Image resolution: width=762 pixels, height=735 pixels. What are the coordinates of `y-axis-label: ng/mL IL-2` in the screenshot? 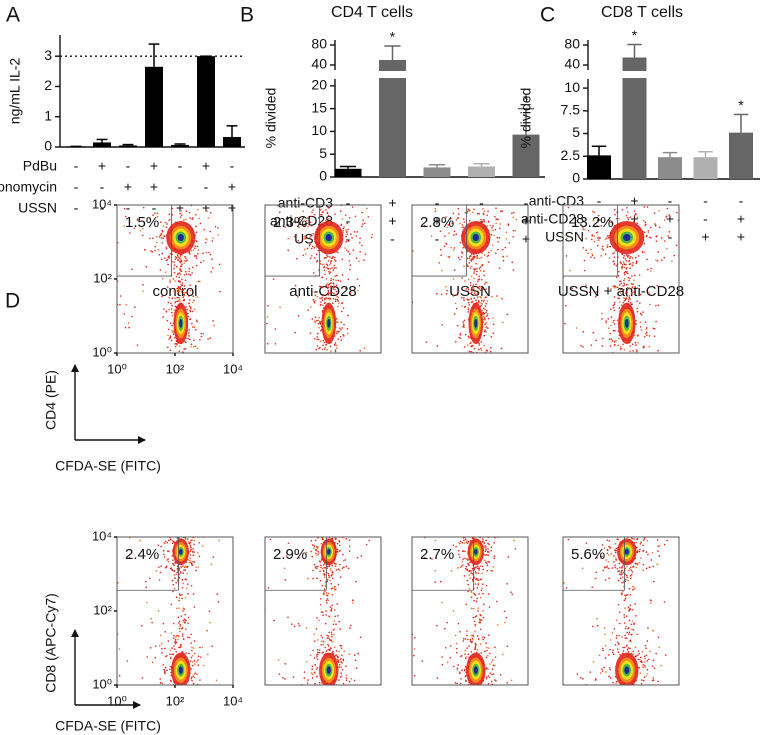 It's located at (15, 91).